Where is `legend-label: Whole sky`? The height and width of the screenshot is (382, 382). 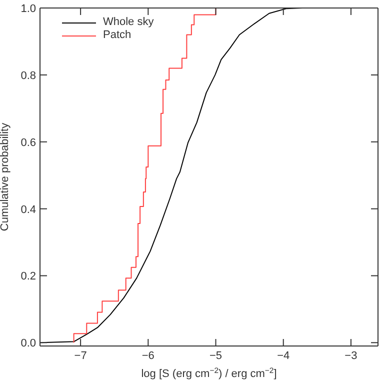 legend-label: Whole sky is located at coordinates (128, 22).